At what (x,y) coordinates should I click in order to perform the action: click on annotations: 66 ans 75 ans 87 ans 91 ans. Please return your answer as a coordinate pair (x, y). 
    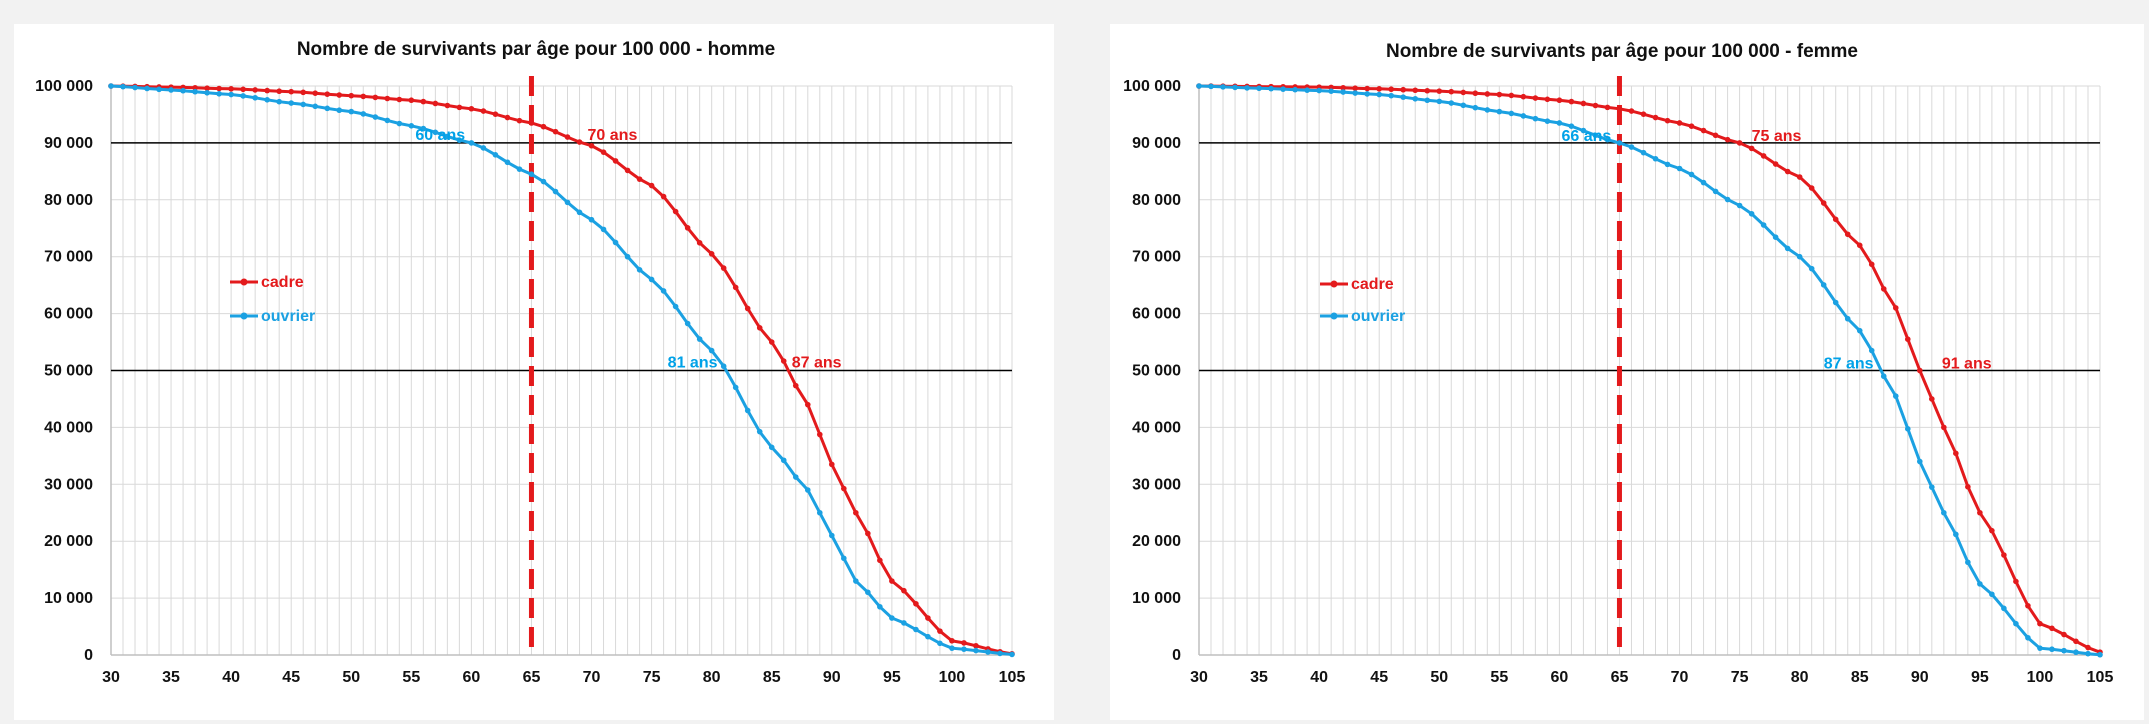
    Looking at the image, I should click on (1776, 250).